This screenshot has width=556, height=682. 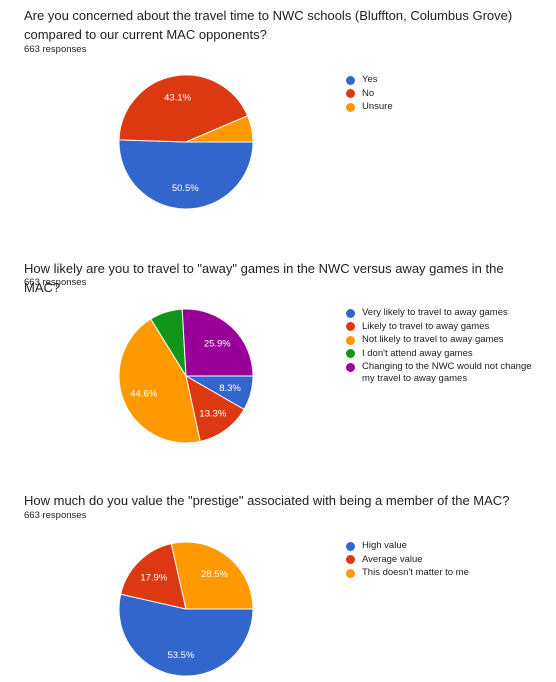 What do you see at coordinates (186, 635) in the screenshot?
I see `pie-slice-high-value` at bounding box center [186, 635].